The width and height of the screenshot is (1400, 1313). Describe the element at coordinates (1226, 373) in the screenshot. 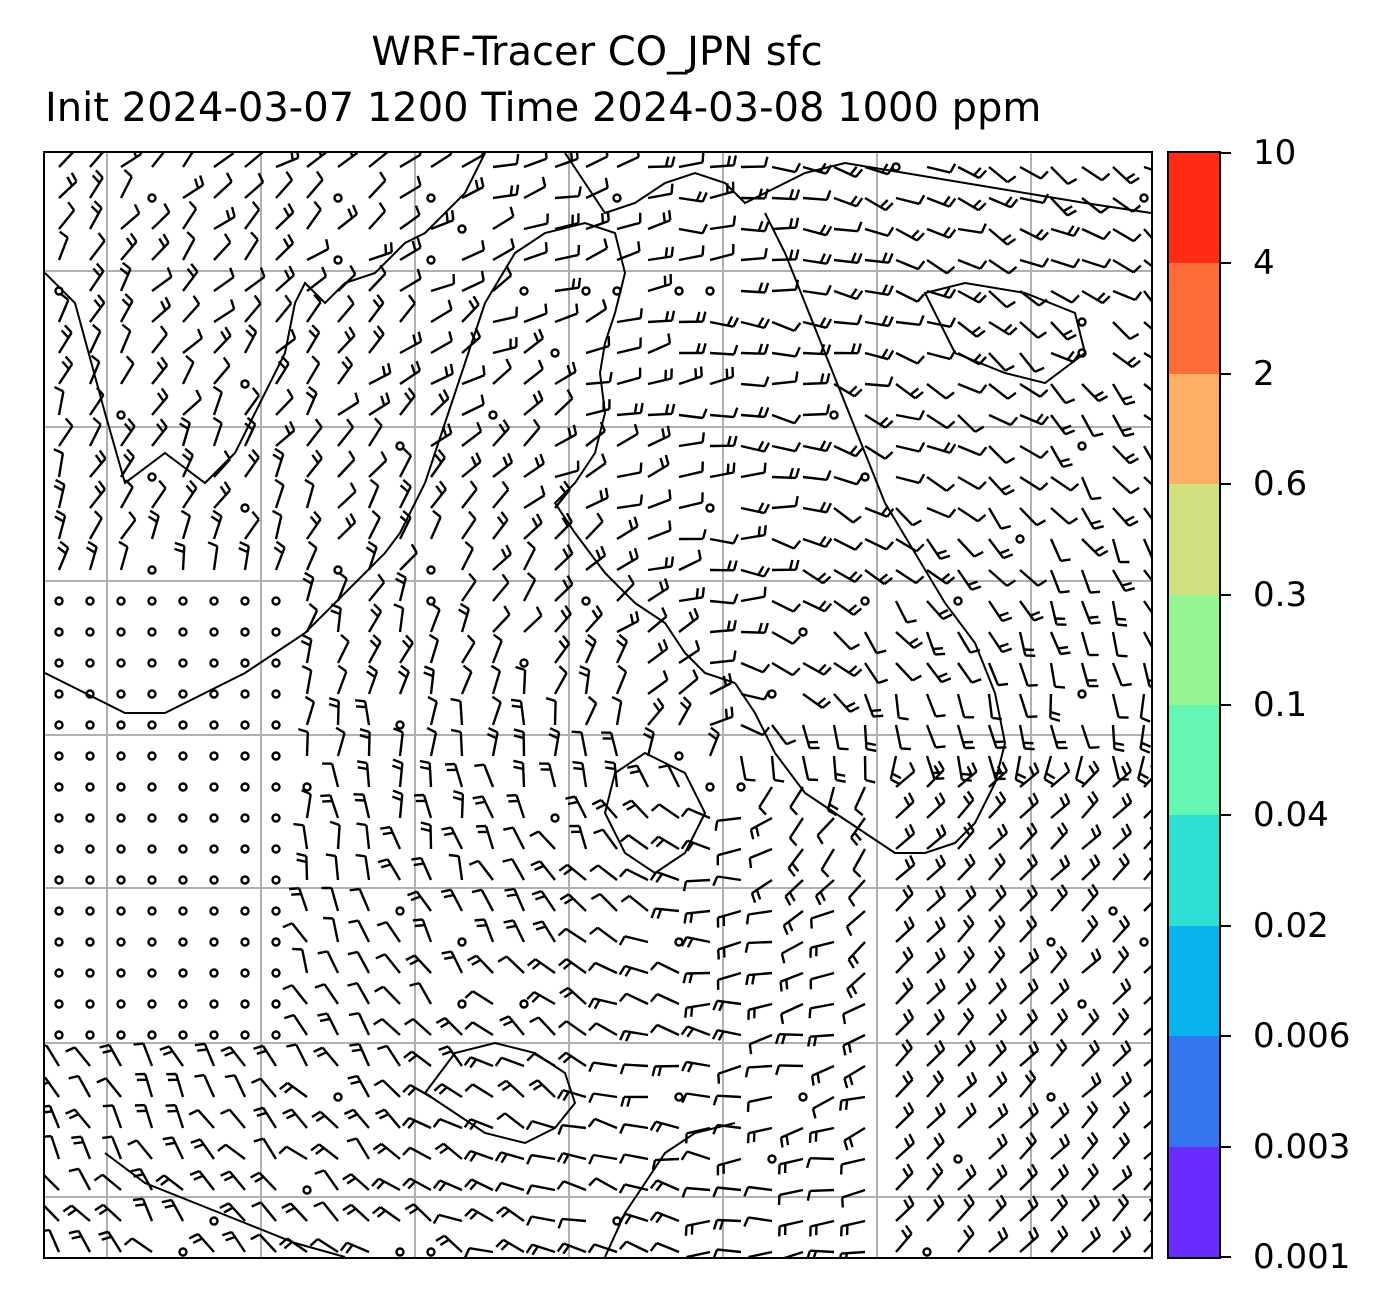

I see `colorbar-tick` at that location.